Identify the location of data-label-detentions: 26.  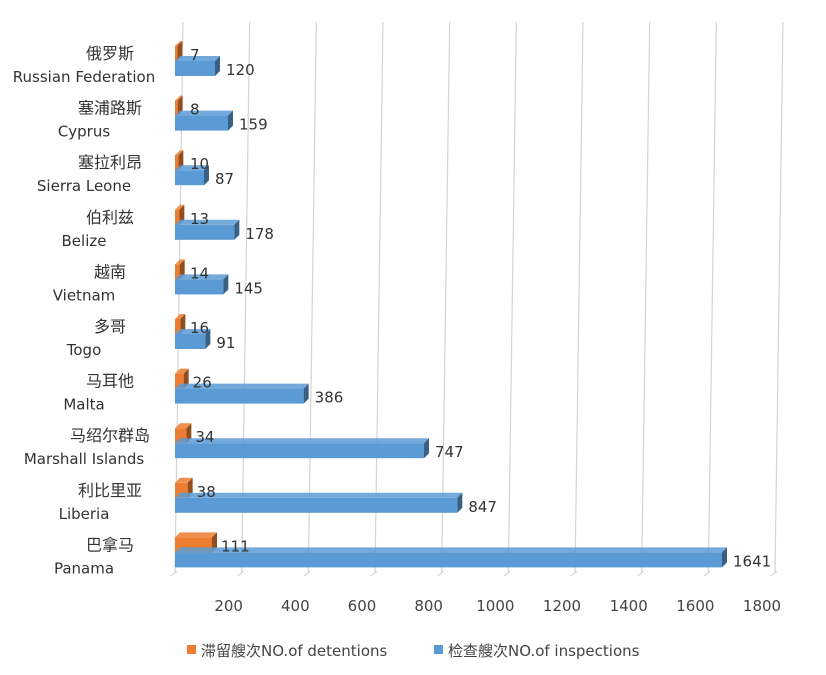
(202, 383).